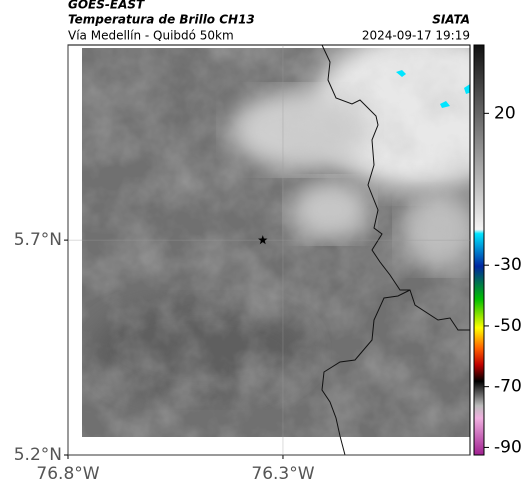  What do you see at coordinates (106, 6) in the screenshot?
I see `satellite: GOES-EAST` at bounding box center [106, 6].